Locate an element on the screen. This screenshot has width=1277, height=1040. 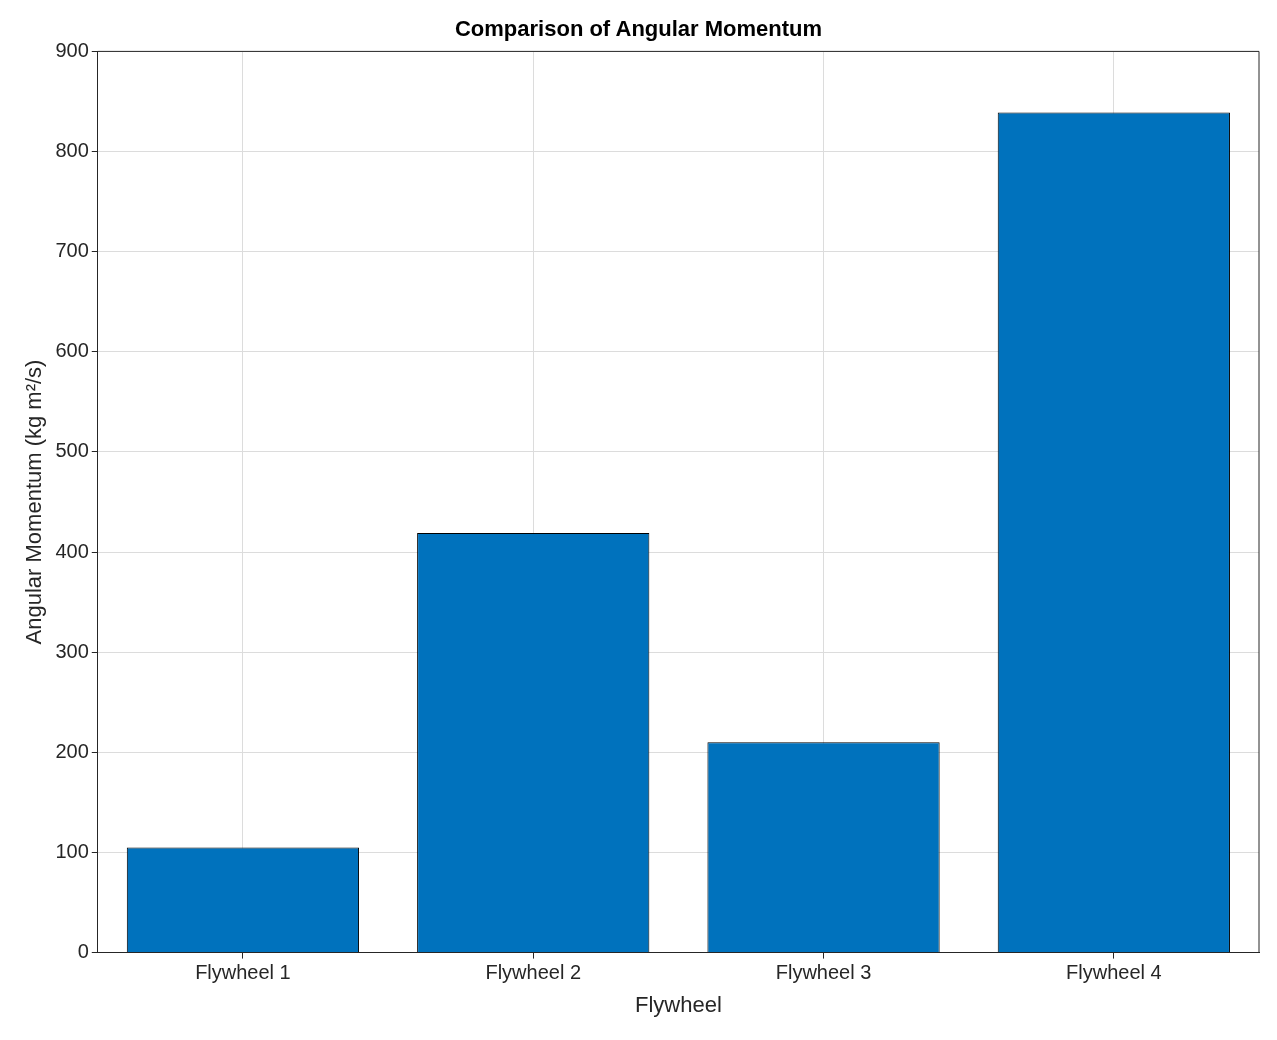
y-tick-label: 0 is located at coordinates (83, 951).